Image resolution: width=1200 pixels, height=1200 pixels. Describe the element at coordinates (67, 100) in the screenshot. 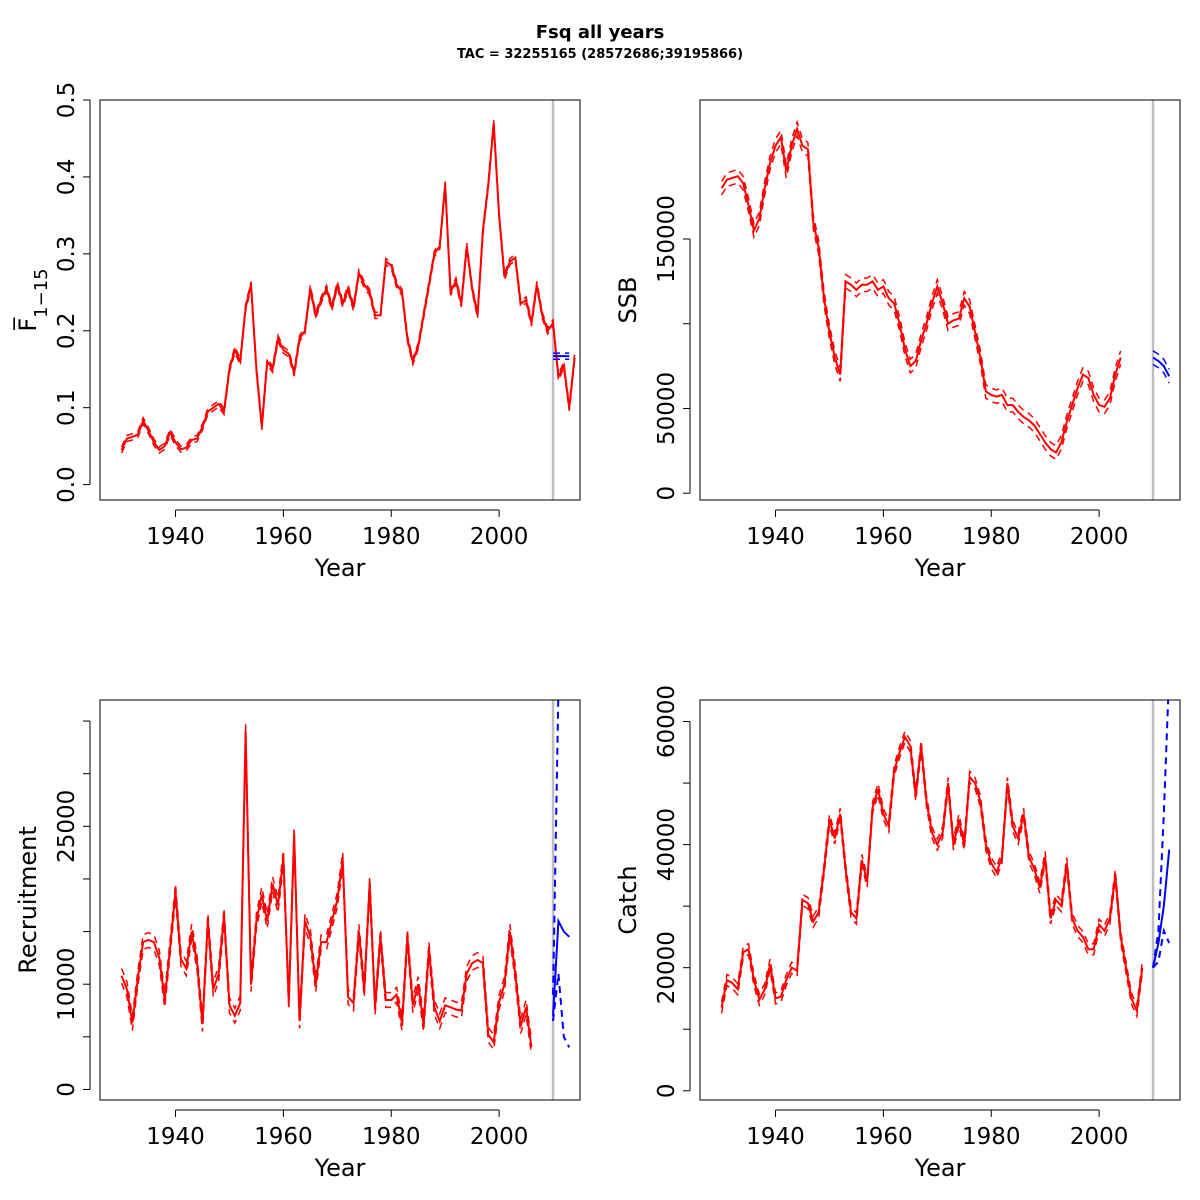

I see `y-tick-label: 0.5` at that location.